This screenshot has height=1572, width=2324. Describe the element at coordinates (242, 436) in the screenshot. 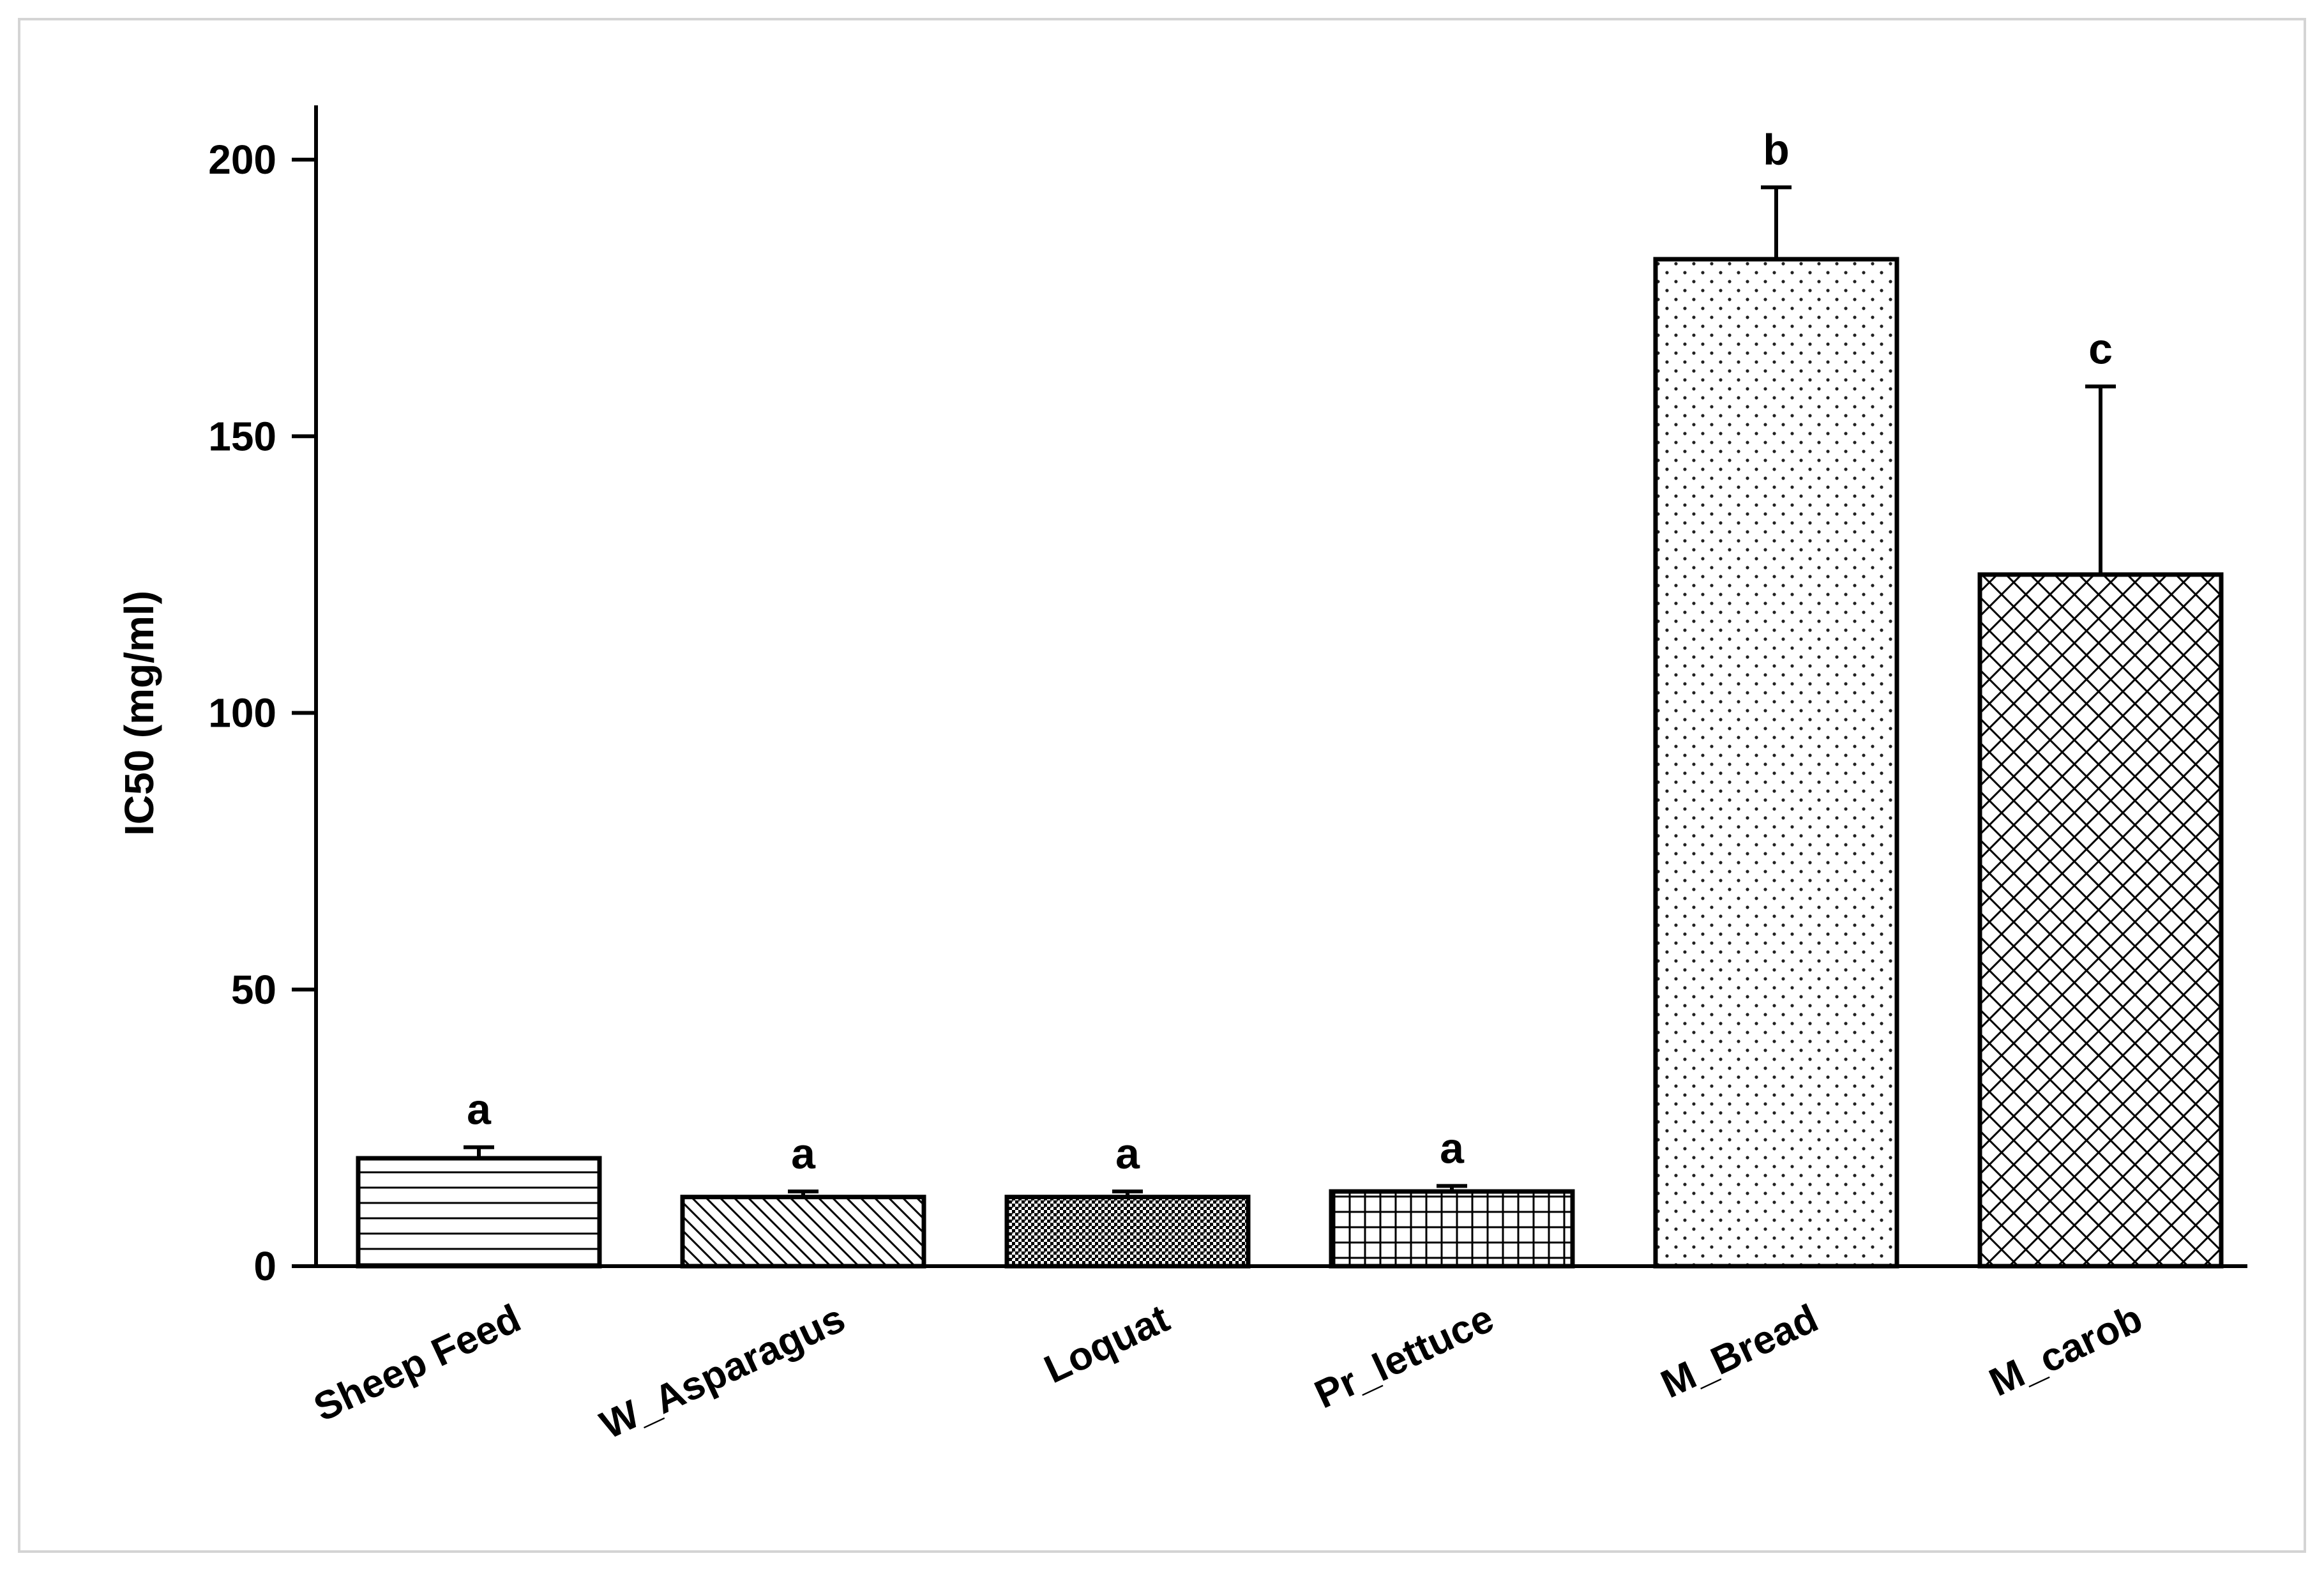

I see `y-tick-label: 150` at that location.